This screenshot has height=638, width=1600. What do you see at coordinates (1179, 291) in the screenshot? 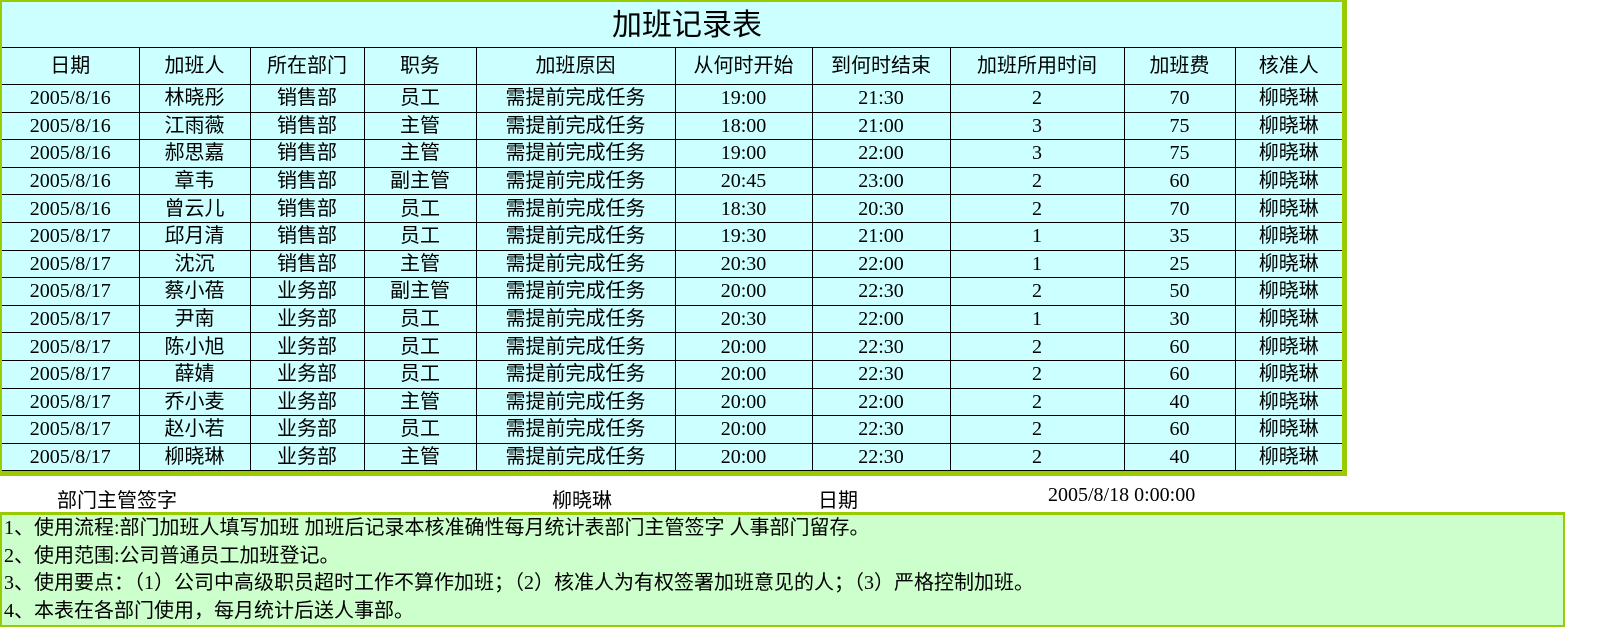
I see `table-cell: 50` at bounding box center [1179, 291].